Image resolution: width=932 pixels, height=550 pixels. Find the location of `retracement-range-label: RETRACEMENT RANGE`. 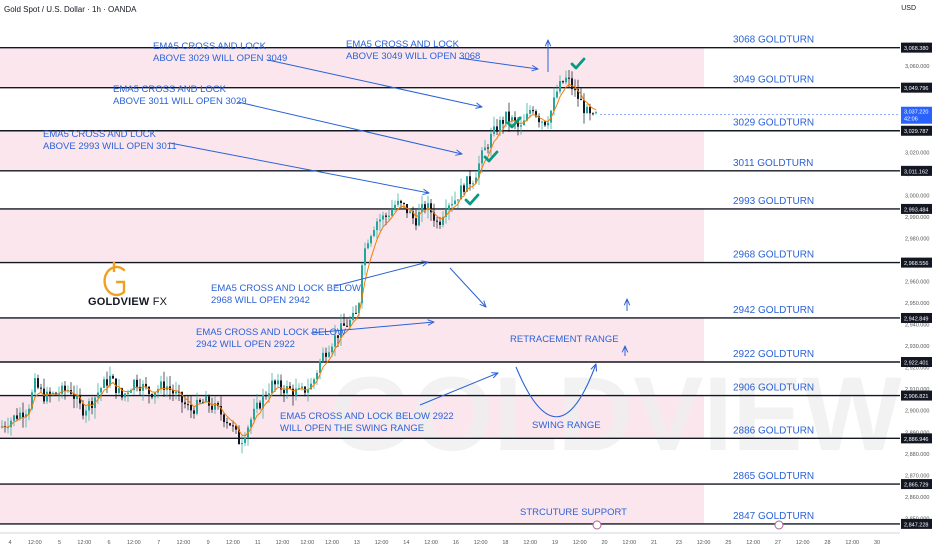

retracement-range-label: RETRACEMENT RANGE is located at coordinates (564, 339).